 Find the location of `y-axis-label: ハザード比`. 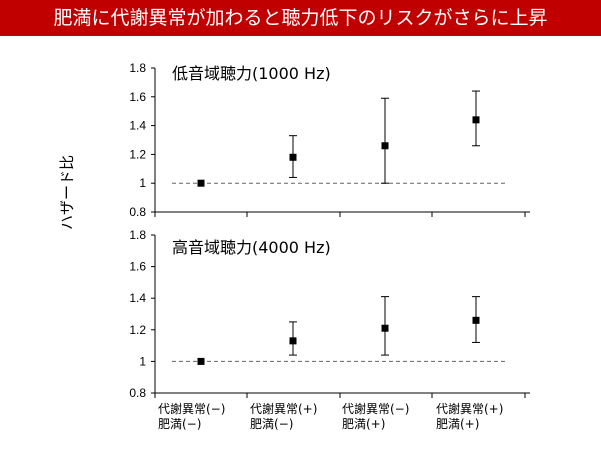

y-axis-label: ハザード比 is located at coordinates (67, 192).